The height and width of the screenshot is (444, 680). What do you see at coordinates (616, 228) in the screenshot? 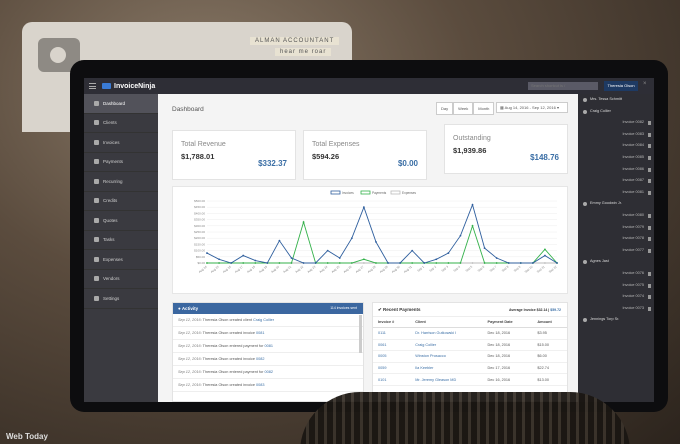
I see `recent-invoice-item: Invoice 0079` at bounding box center [616, 228].